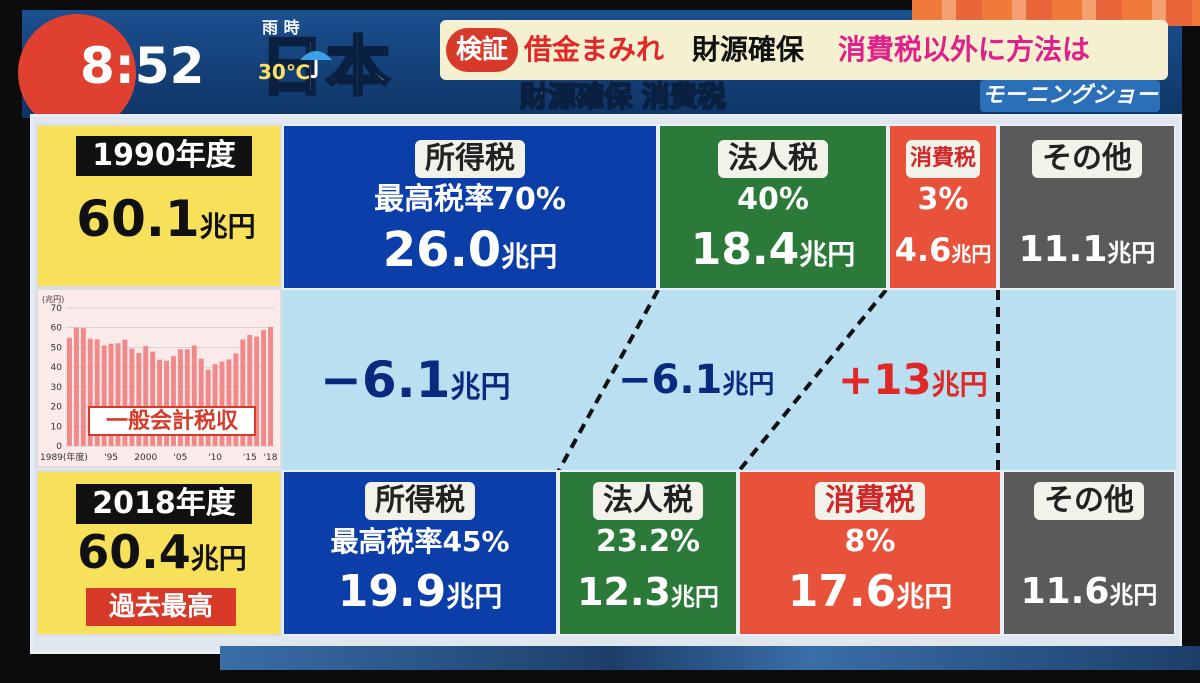  Describe the element at coordinates (57, 309) in the screenshot. I see `mini-chart-ytick: 70` at that location.